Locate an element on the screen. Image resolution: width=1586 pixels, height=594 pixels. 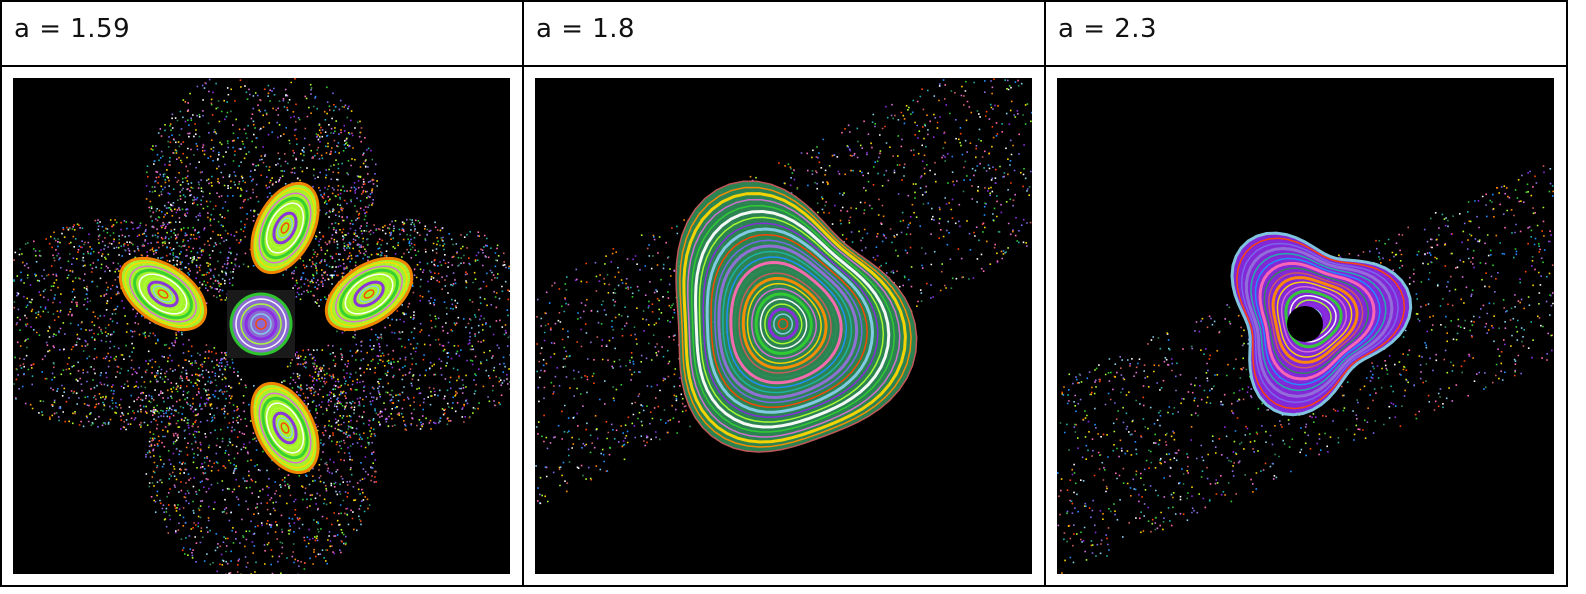
table-border-right is located at coordinates (1567, 293).